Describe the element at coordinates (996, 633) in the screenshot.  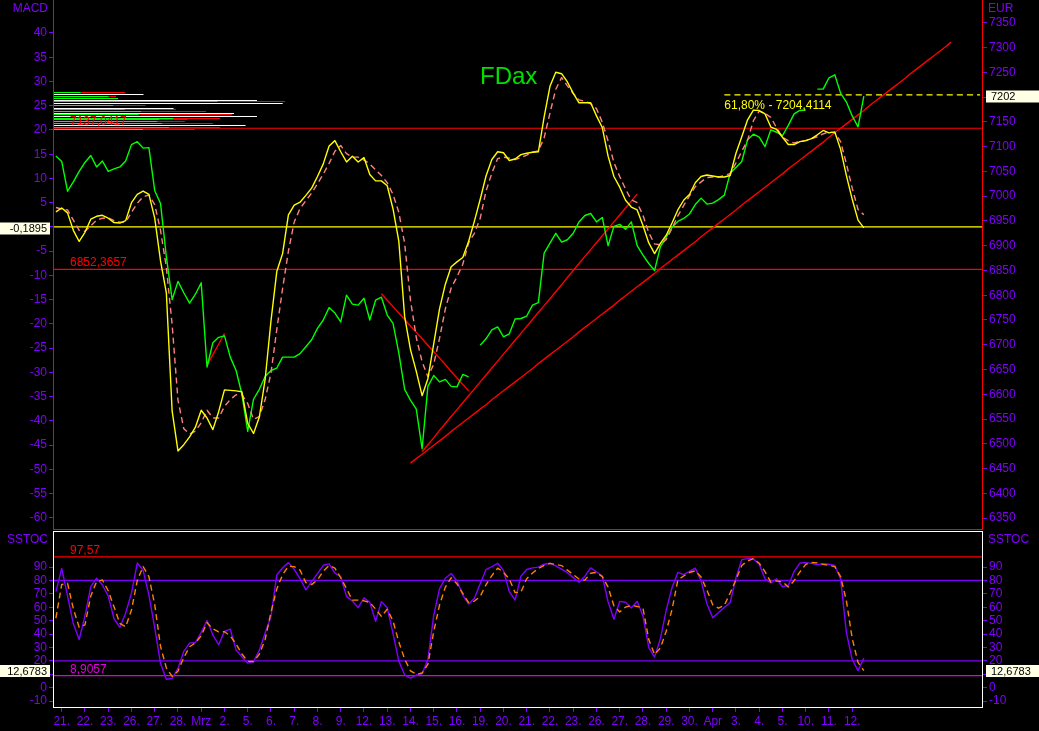
I see `y2-tick-label: 40` at that location.